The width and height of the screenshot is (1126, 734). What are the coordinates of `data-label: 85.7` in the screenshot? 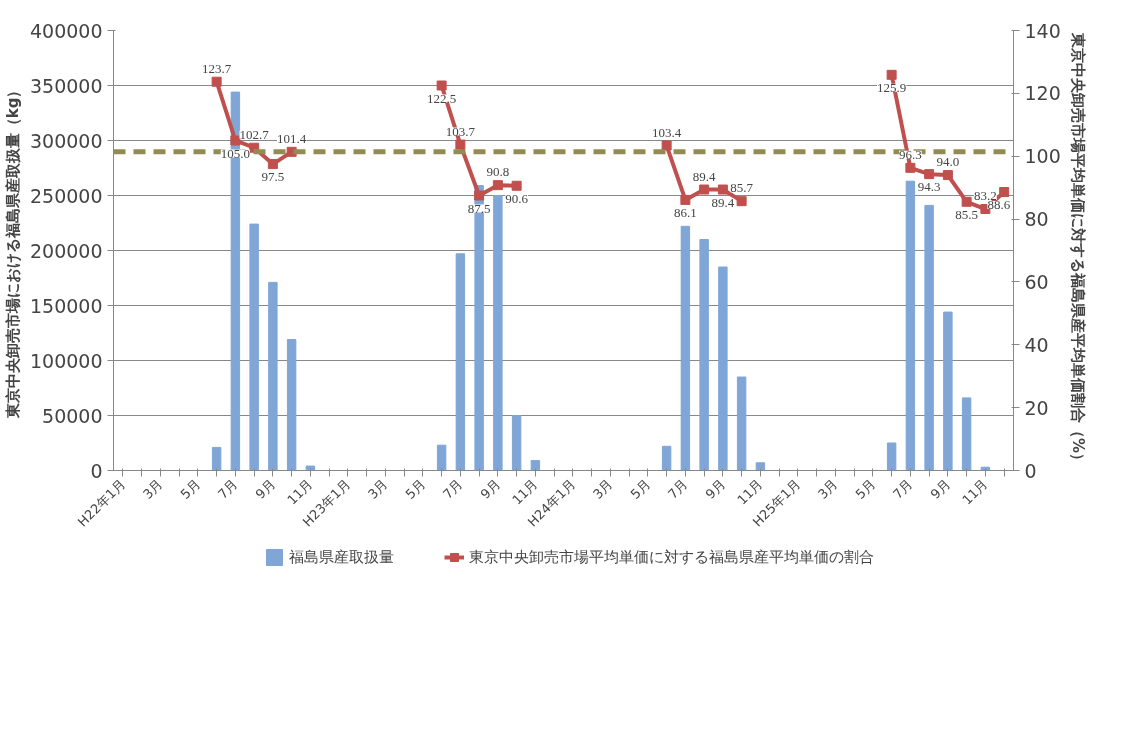 It's located at (742, 188).